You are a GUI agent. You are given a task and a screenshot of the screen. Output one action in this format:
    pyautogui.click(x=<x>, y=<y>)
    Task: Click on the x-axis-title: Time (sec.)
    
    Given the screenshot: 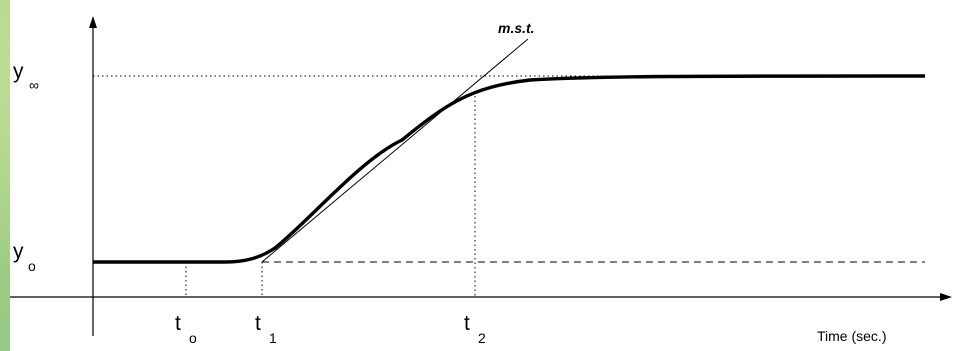 What is the action you would take?
    pyautogui.click(x=851, y=336)
    